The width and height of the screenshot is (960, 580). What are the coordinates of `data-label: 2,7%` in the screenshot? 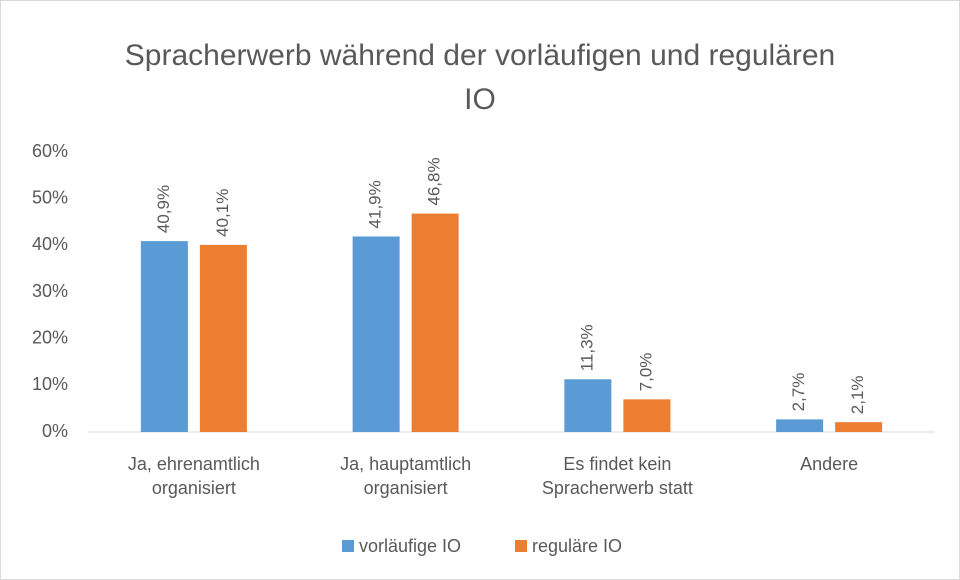 It's located at (798, 392).